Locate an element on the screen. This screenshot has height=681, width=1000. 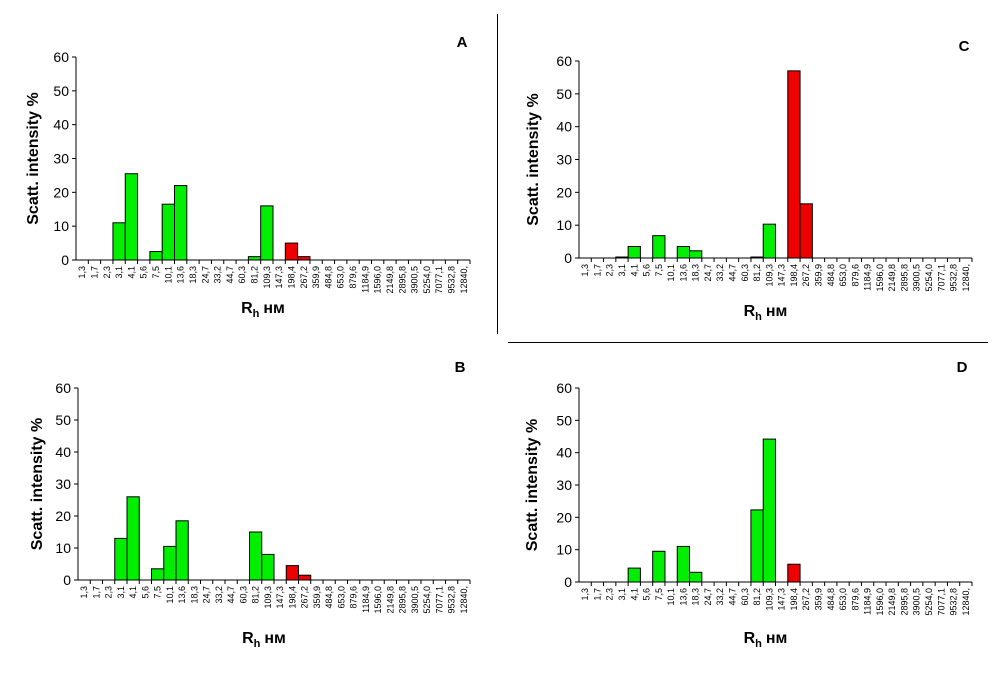
x-tick-label: 13,6 is located at coordinates (683, 597).